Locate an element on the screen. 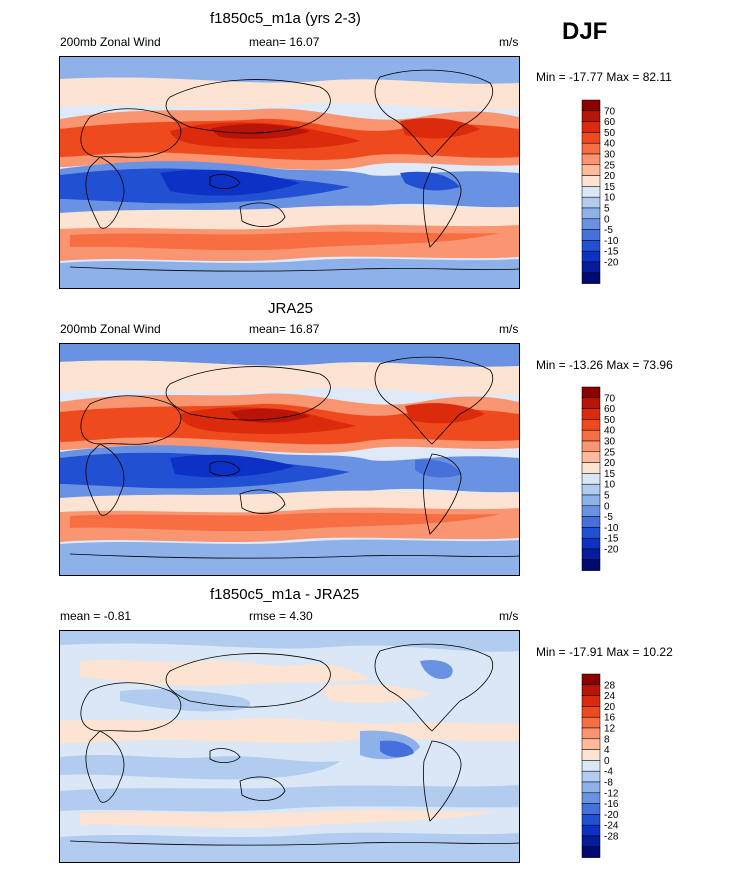 This screenshot has width=733, height=872. panel-2-minmax: Min = -13.26 Max = 73.96 is located at coordinates (604, 365).